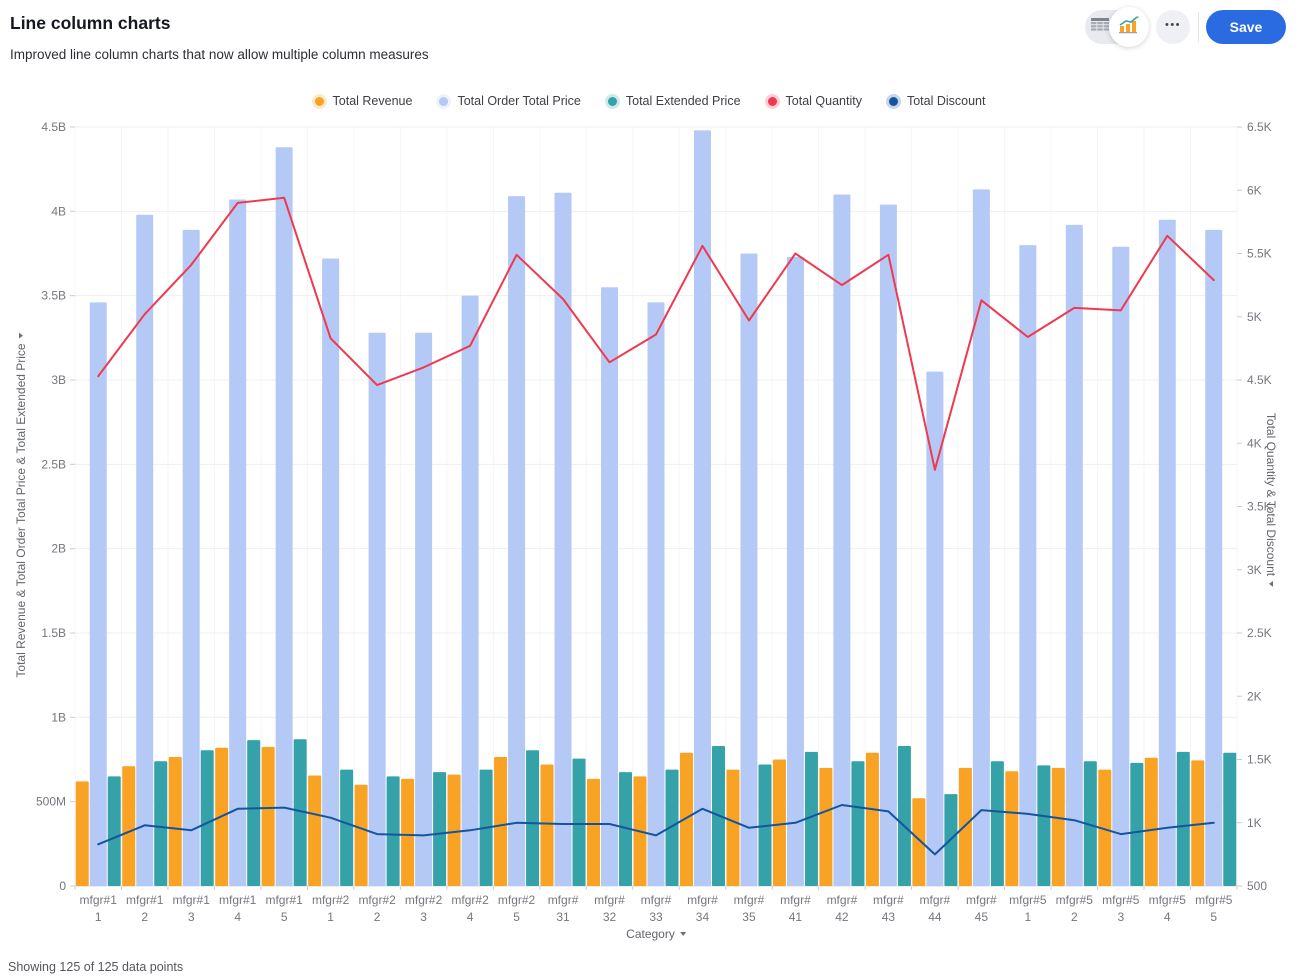 The width and height of the screenshot is (1300, 980). I want to click on legend-item-total-revenue: Total Revenue, so click(363, 101).